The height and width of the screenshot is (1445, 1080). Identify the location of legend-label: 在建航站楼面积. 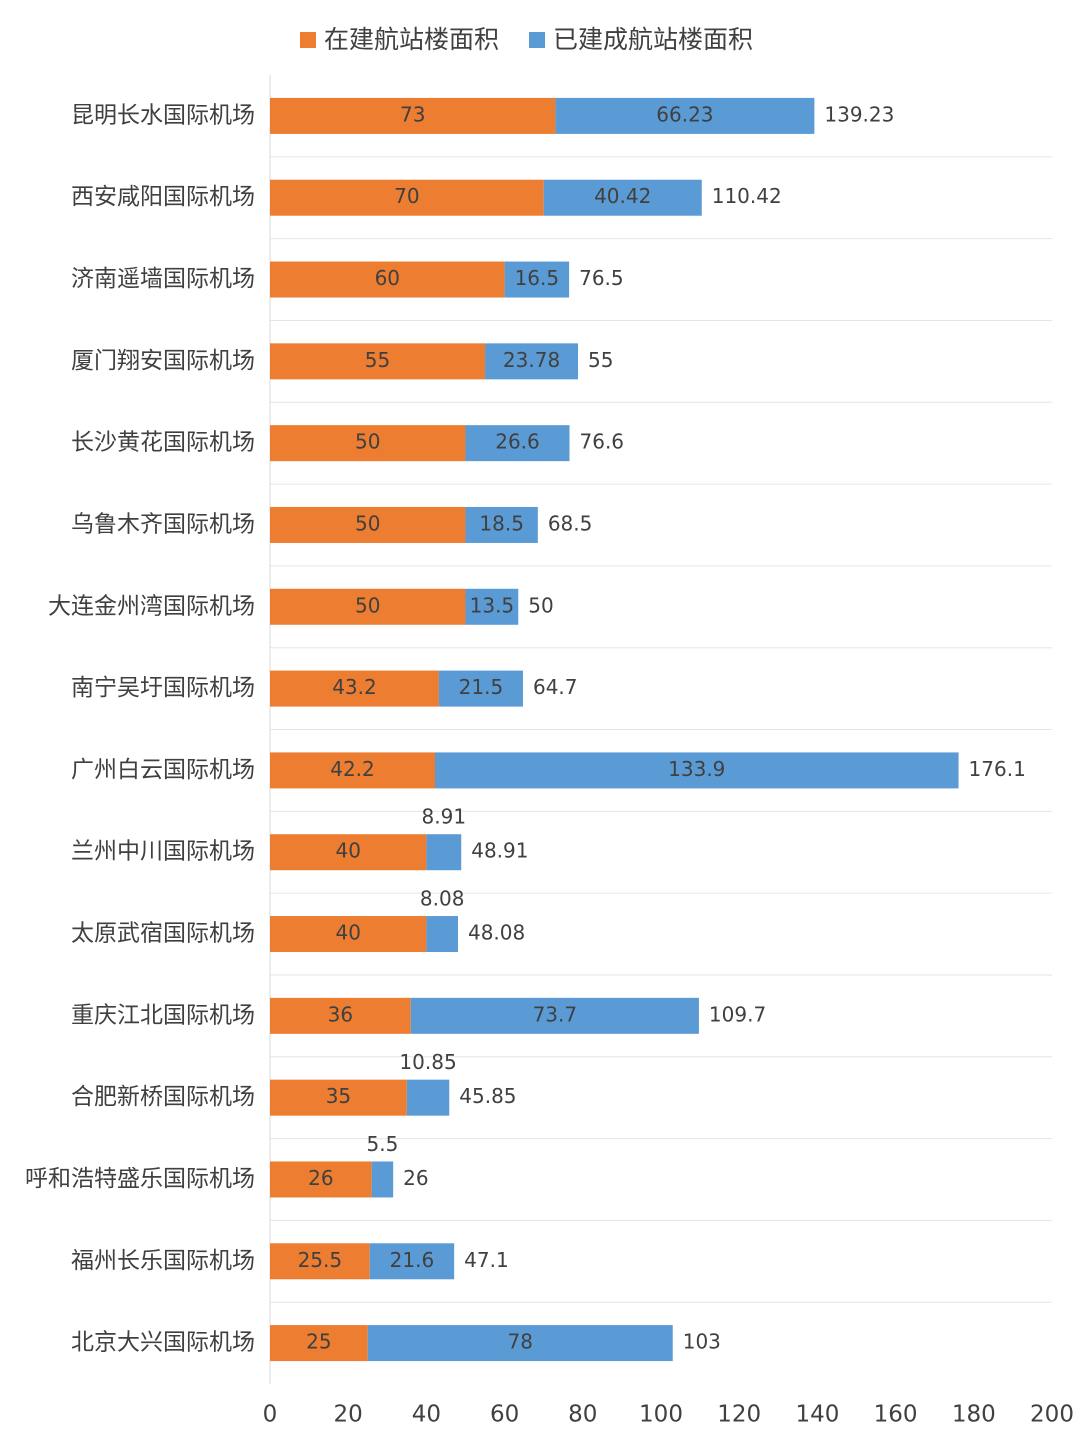
(411, 39).